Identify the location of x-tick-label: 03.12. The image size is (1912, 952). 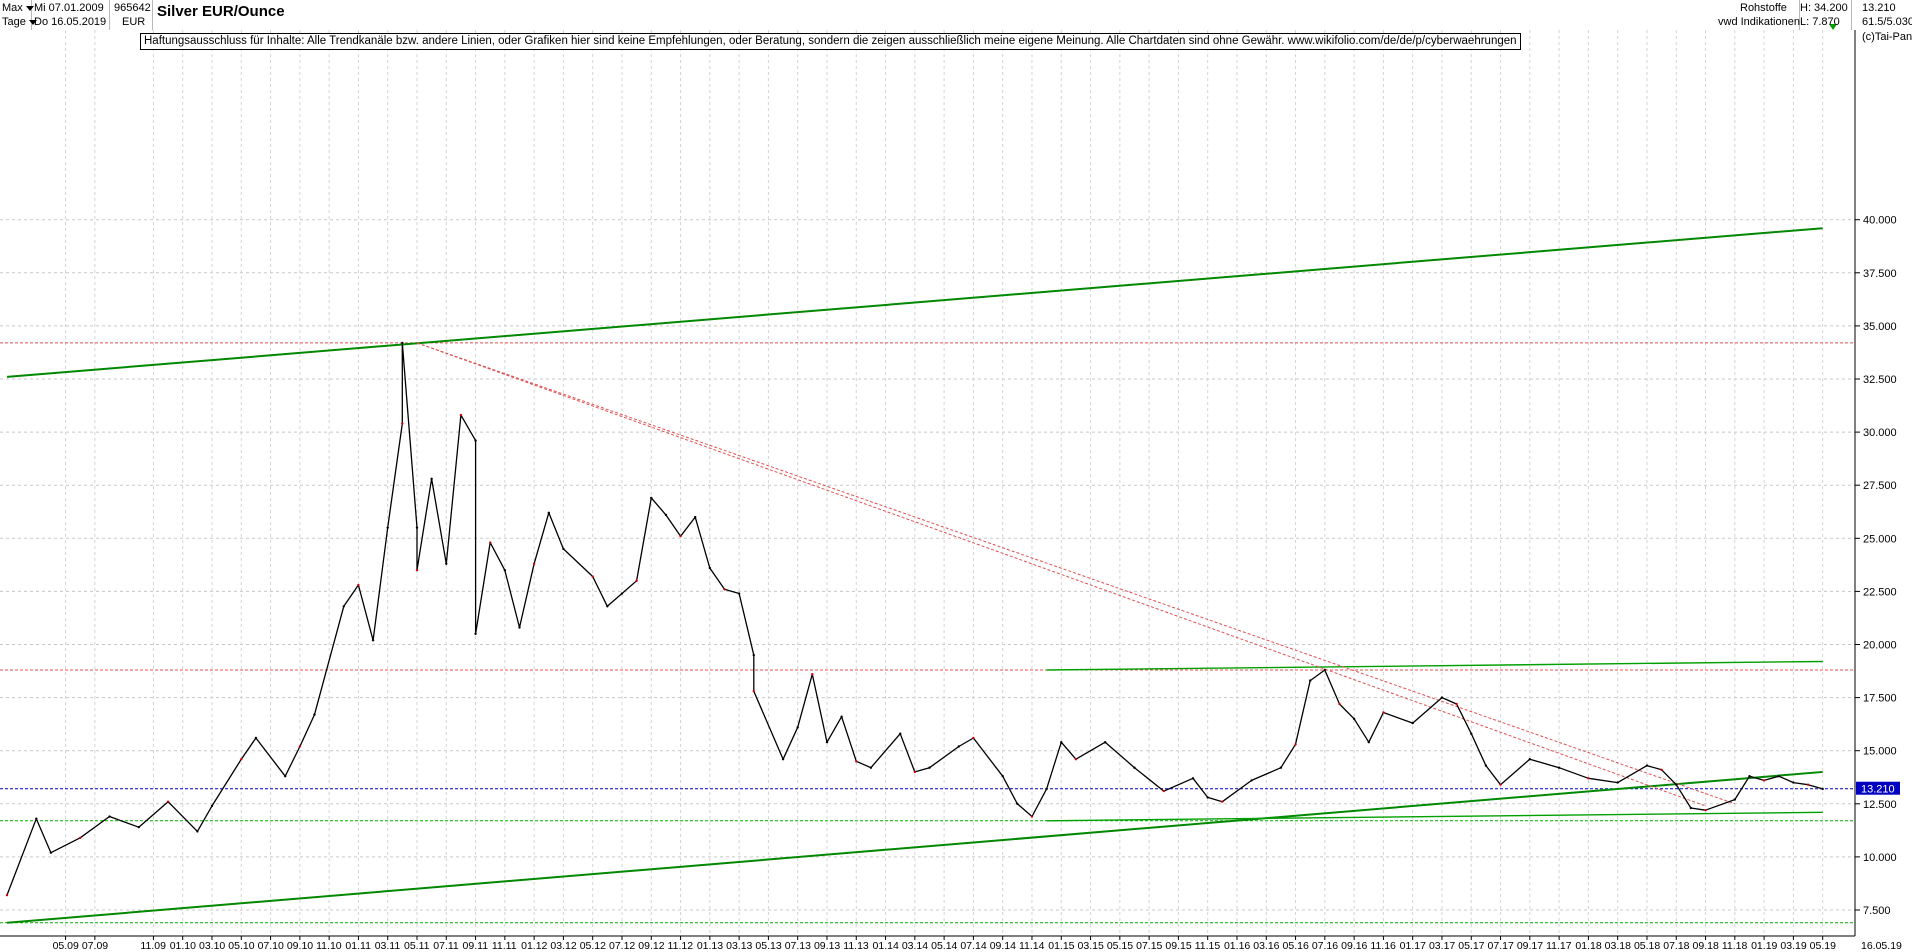
(563, 946).